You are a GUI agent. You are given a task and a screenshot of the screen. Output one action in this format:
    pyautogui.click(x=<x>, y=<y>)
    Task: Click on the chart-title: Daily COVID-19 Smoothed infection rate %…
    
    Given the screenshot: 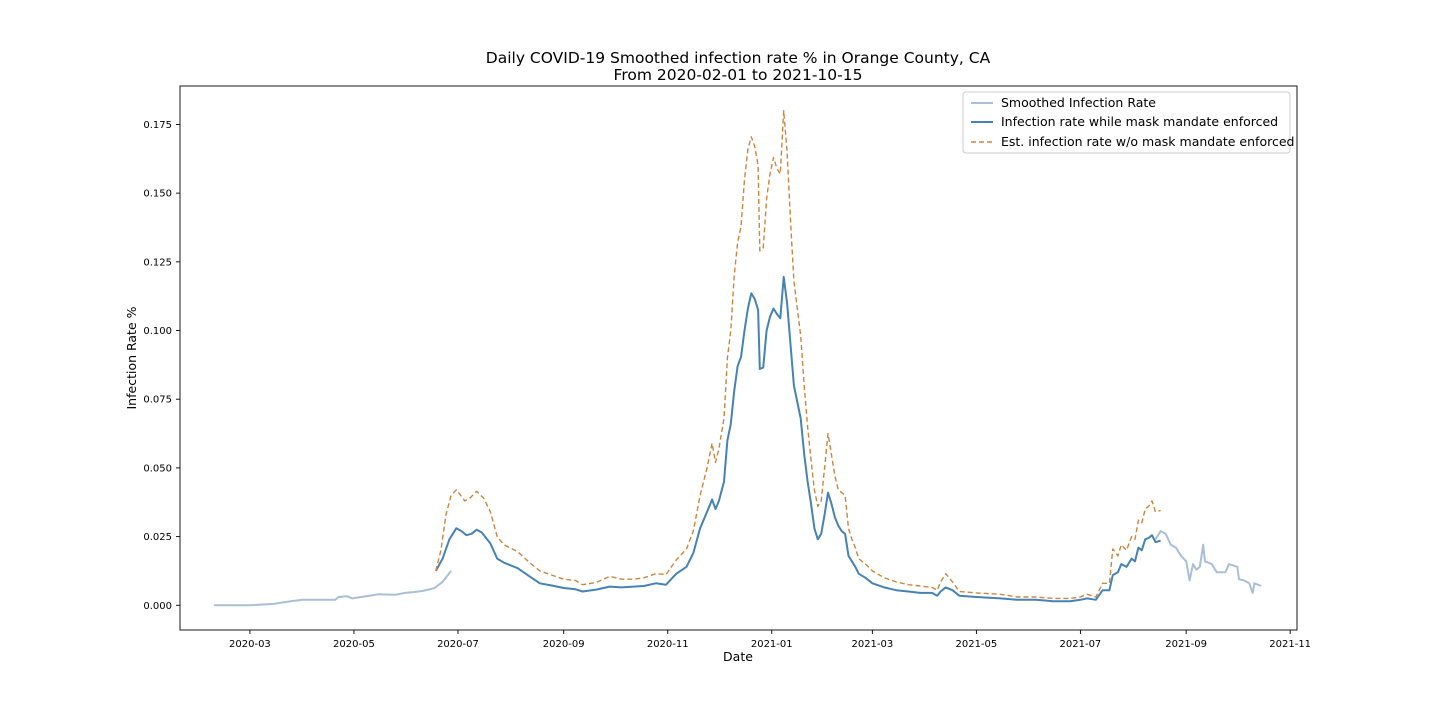 What is the action you would take?
    pyautogui.click(x=738, y=58)
    